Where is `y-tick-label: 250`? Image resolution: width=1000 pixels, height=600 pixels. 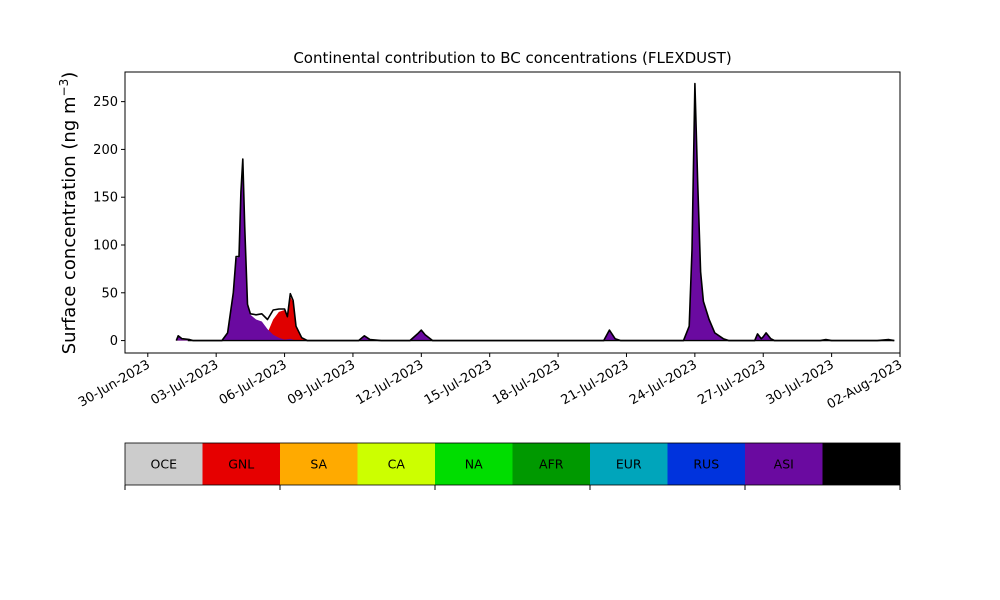 y-tick-label: 250 is located at coordinates (105, 102).